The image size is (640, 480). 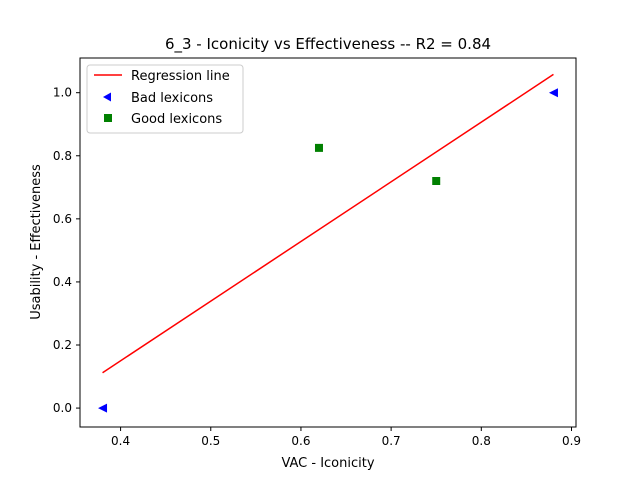 What do you see at coordinates (300, 441) in the screenshot?
I see `x-tick-label: 0.6` at bounding box center [300, 441].